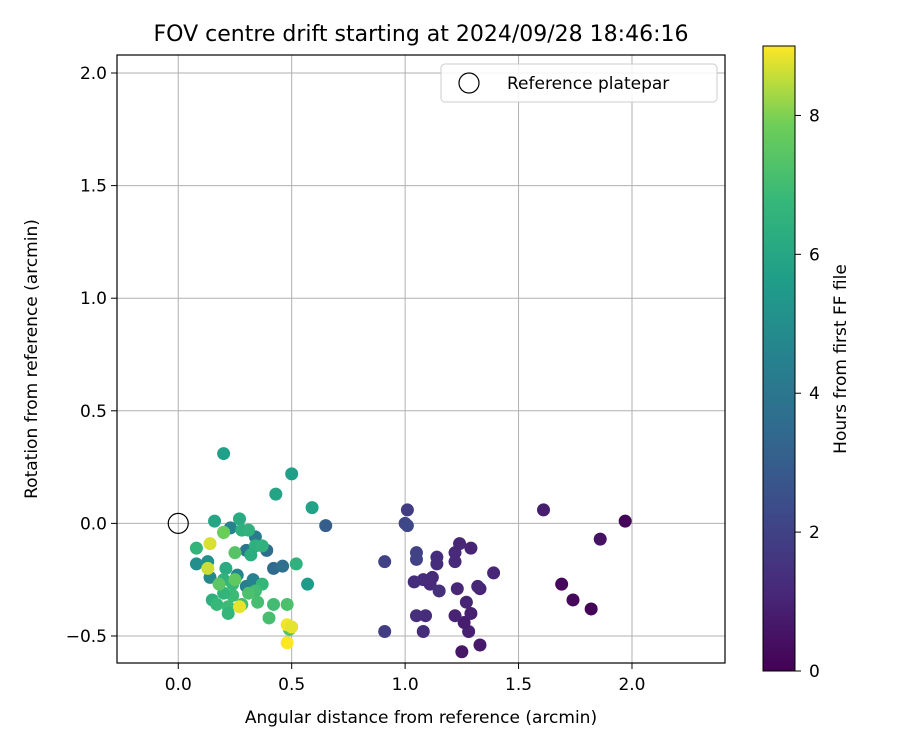  Describe the element at coordinates (779, 358) in the screenshot. I see `colorbar-gradient` at that location.